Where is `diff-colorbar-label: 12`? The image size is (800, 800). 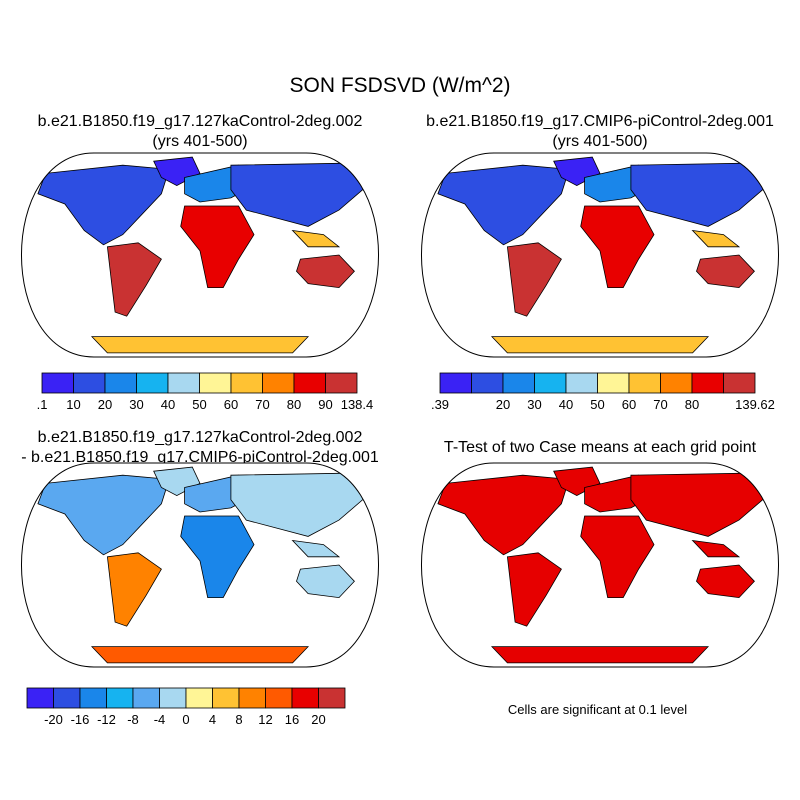 diff-colorbar-label: 12 is located at coordinates (265, 719).